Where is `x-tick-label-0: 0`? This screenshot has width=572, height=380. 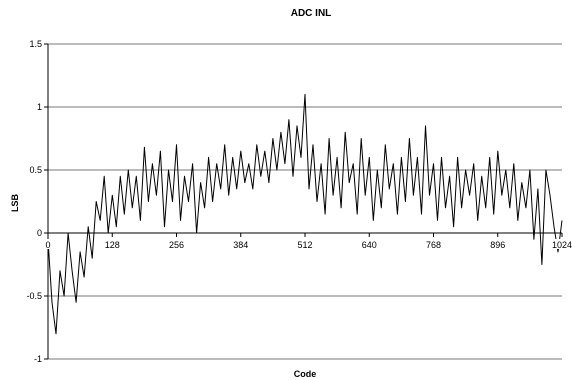 x-tick-label-0: 0 is located at coordinates (47, 245).